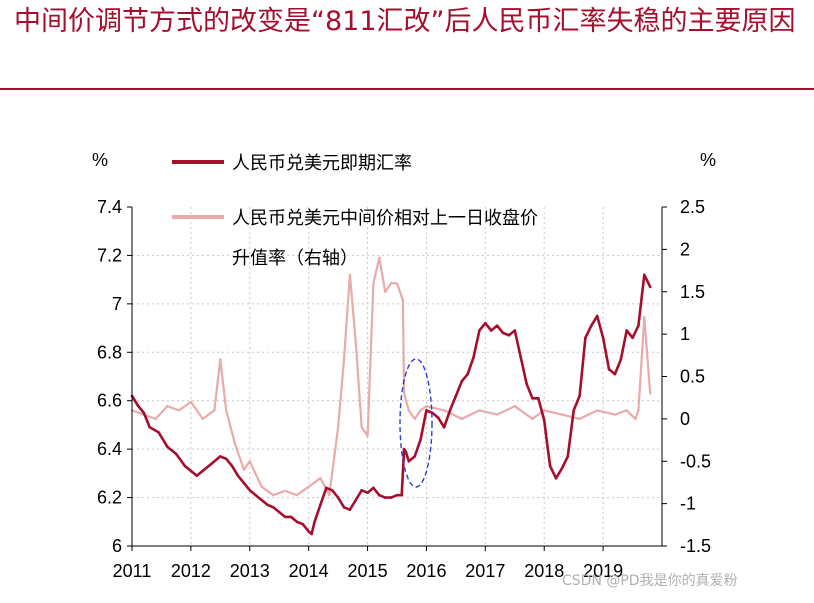 Image resolution: width=814 pixels, height=603 pixels. What do you see at coordinates (191, 571) in the screenshot?
I see `x-tick-label: 2012` at bounding box center [191, 571].